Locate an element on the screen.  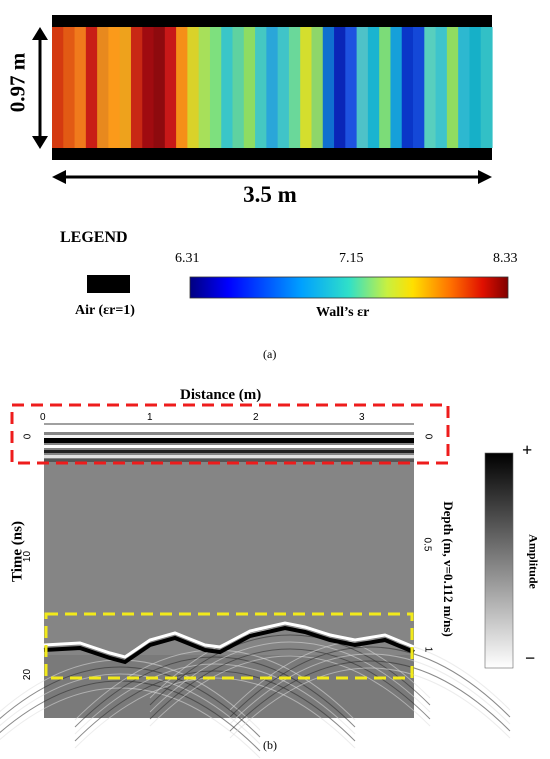
x-tick-3: 3 is located at coordinates (362, 417).